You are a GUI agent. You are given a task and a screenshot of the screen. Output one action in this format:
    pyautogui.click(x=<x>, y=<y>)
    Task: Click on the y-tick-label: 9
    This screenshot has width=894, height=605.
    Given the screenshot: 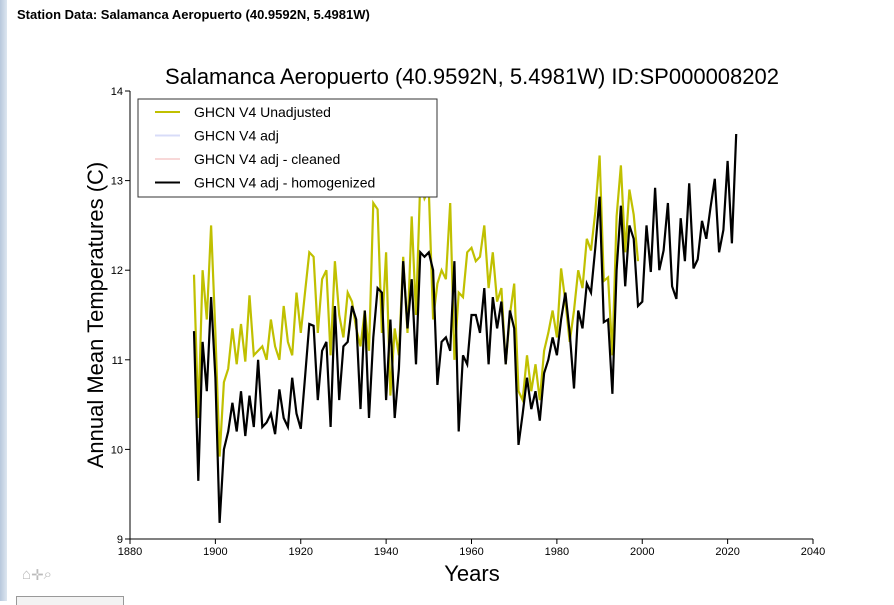 What is the action you would take?
    pyautogui.click(x=120, y=540)
    